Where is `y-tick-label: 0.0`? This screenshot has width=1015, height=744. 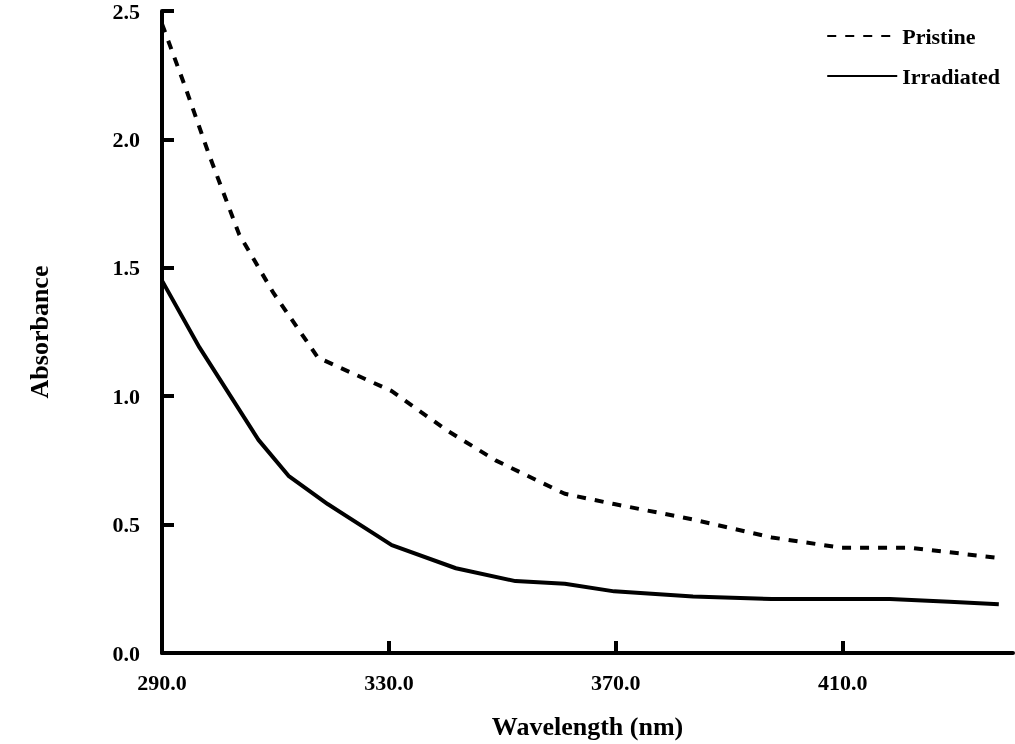 y-tick-label: 0.0 is located at coordinates (126, 653).